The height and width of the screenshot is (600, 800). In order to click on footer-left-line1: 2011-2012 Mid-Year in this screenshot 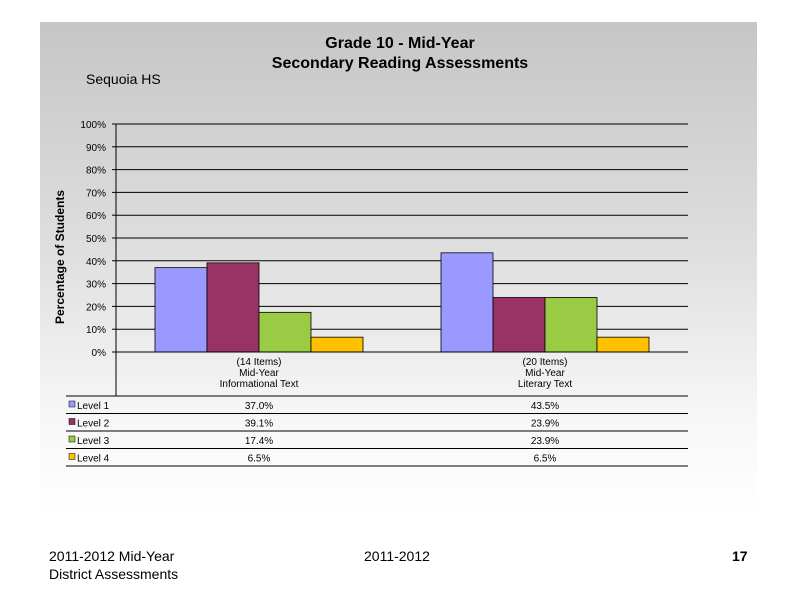, I will do `click(112, 556)`.